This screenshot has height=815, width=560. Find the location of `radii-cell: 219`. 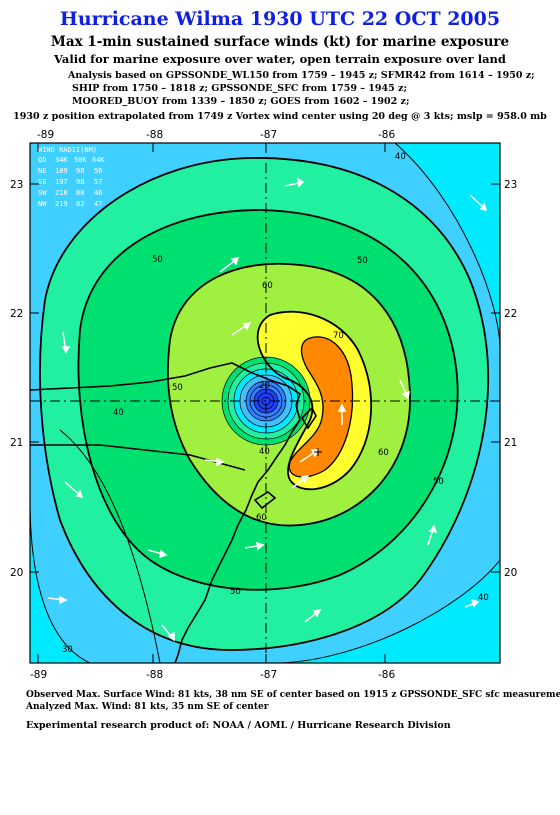

radii-cell: 219 is located at coordinates (61, 204).